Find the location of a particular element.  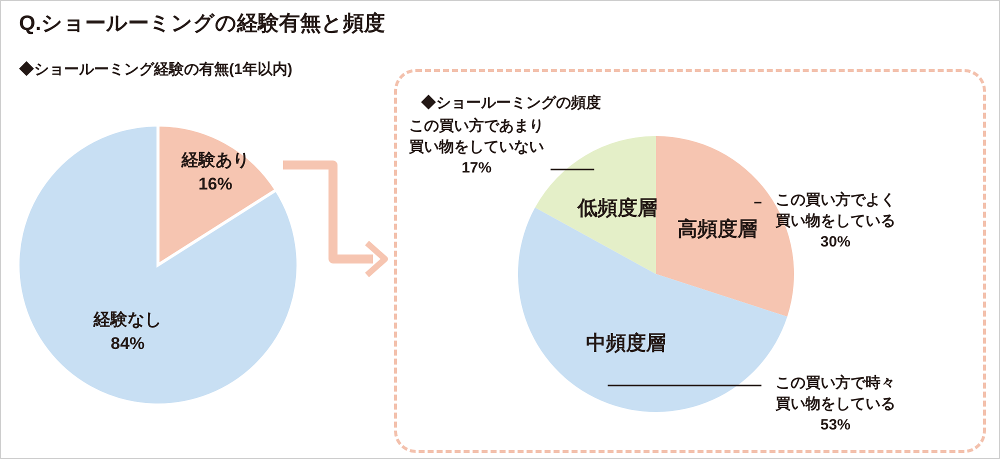

text: この買い方であまり買い物をしていない is located at coordinates (476, 136).